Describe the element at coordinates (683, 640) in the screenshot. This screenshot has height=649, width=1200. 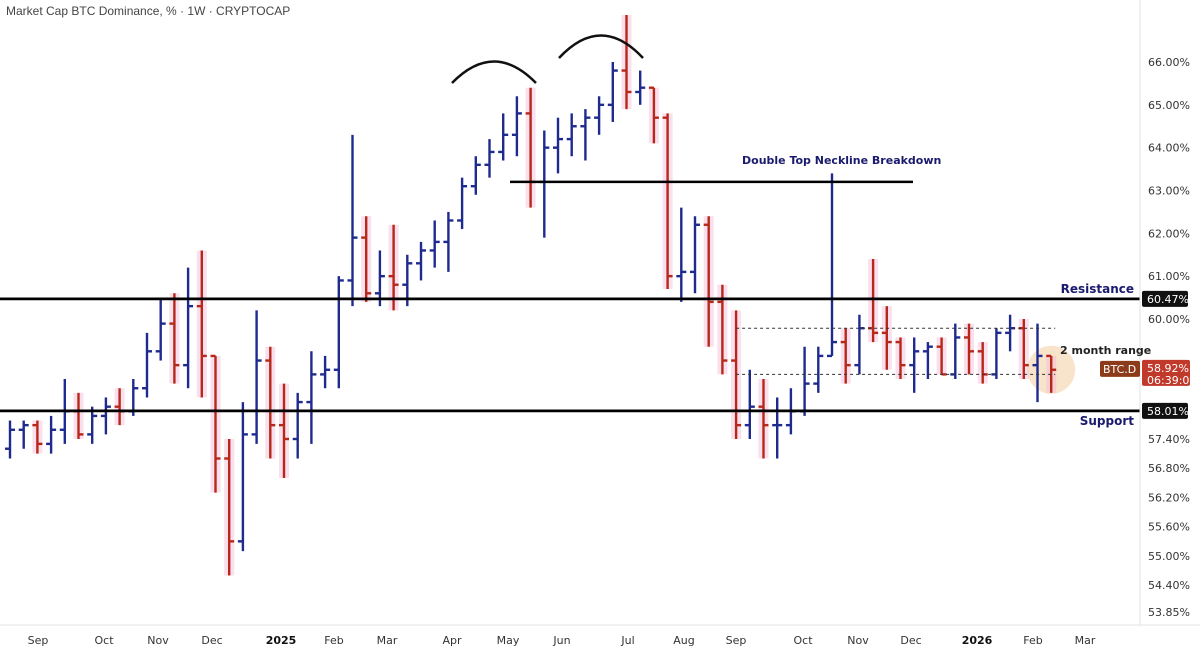
I see `x-tick-label: Aug` at that location.